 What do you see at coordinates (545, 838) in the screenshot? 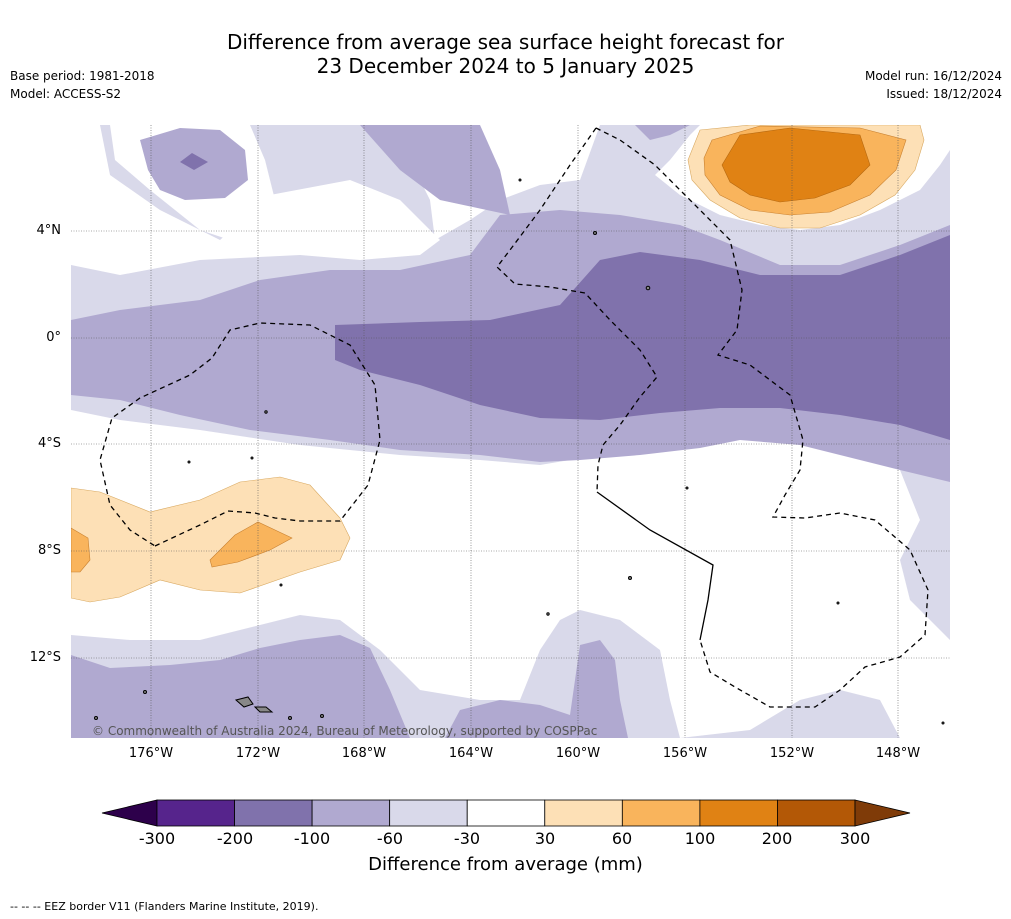
I see `colorbar-tick-30: 30` at bounding box center [545, 838].